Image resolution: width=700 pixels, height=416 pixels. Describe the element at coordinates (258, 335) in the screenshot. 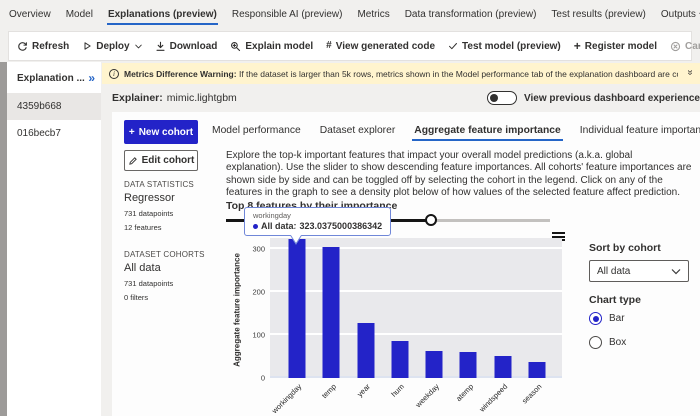

I see `y-axis-tick: 100` at that location.